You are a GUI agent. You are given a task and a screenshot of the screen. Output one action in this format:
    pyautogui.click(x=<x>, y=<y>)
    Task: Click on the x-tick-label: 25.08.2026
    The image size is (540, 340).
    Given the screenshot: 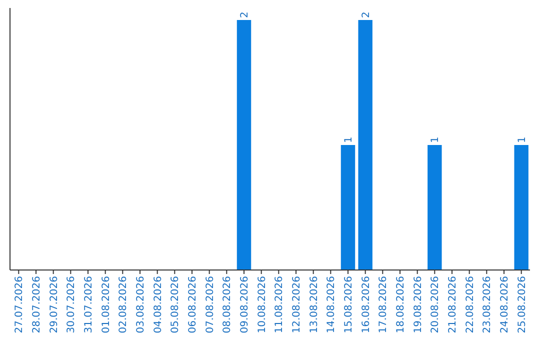 What is the action you would take?
    pyautogui.click(x=522, y=305)
    